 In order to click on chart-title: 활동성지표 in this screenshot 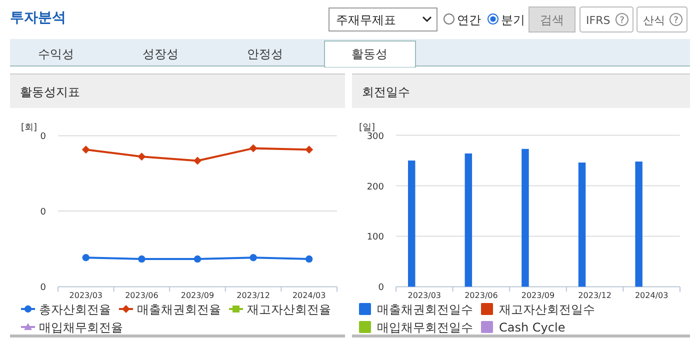, I will do `click(50, 92)`.